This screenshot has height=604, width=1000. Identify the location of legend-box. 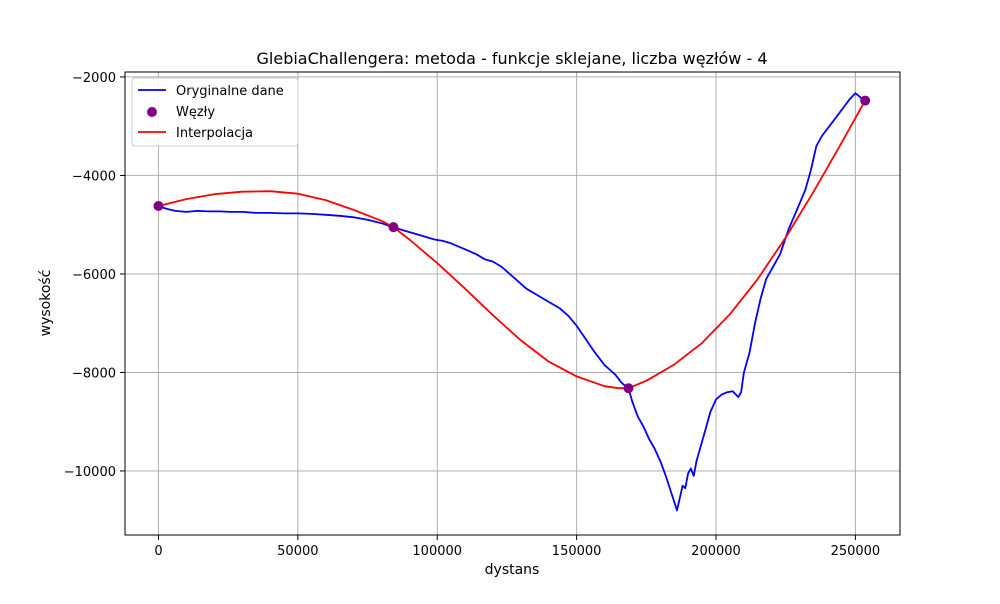
(215, 112).